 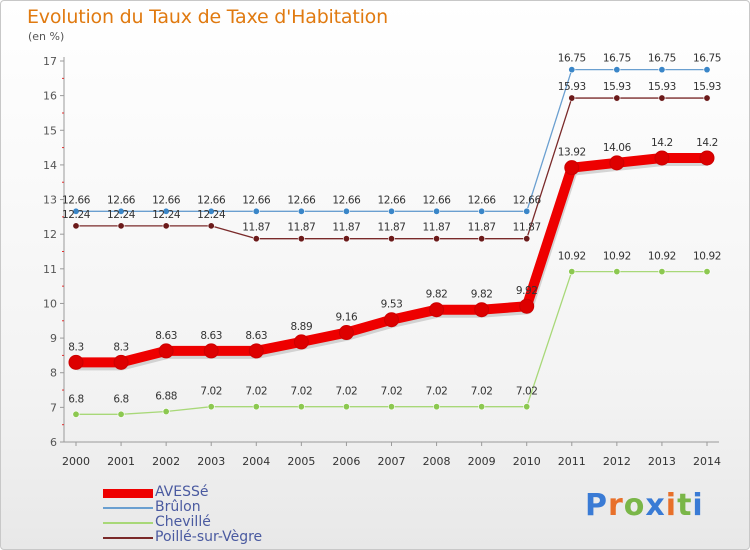 What do you see at coordinates (233, 492) in the screenshot?
I see `legend-item-avesse: AVESSé` at bounding box center [233, 492].